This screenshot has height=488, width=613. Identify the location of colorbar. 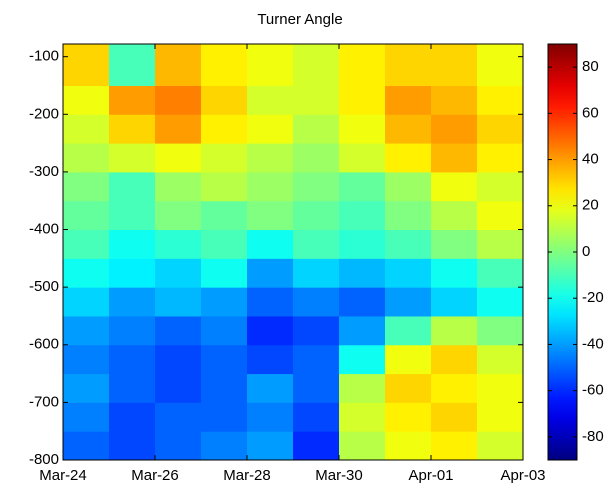
(562, 252).